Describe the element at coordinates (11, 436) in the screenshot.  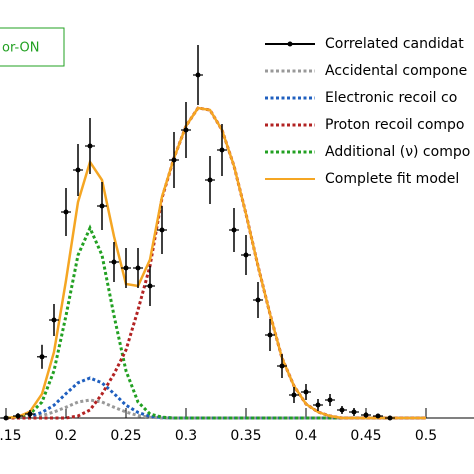
I see `x-tick-label: 0.15` at that location.